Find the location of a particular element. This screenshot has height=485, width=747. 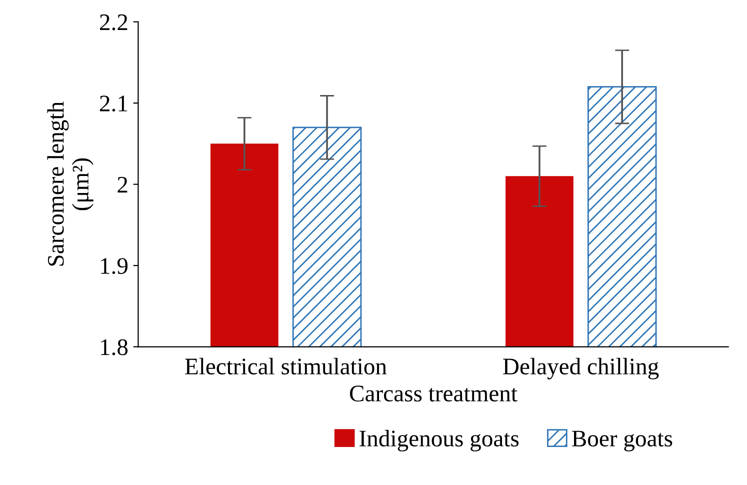

y-axis-title: Sarcomere length (μm²) is located at coordinates (70, 184).